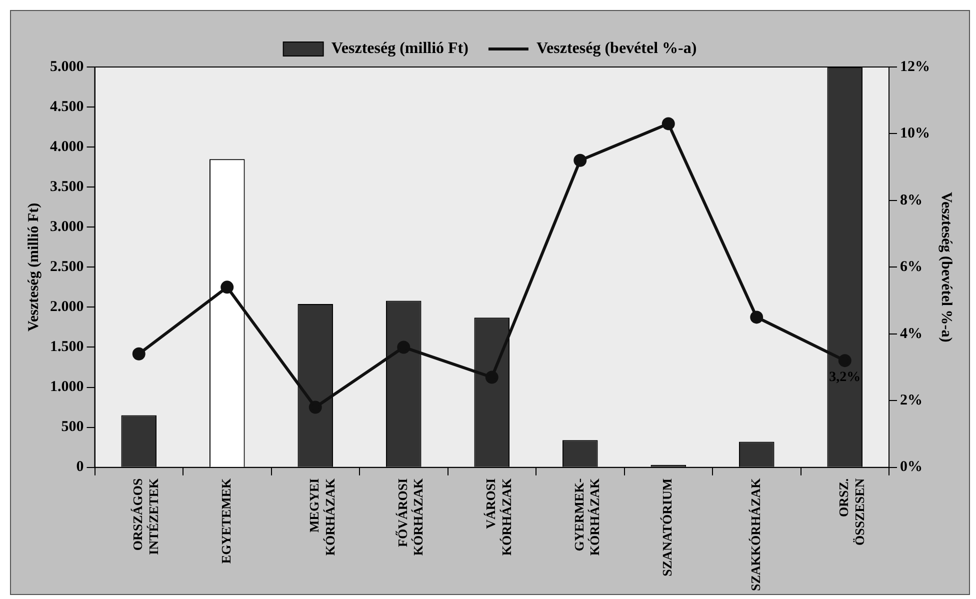 Image resolution: width=976 pixels, height=599 pixels. Describe the element at coordinates (145, 516) in the screenshot. I see `x-tick-label: ORSZÁGOS INTÉZETEK` at that location.